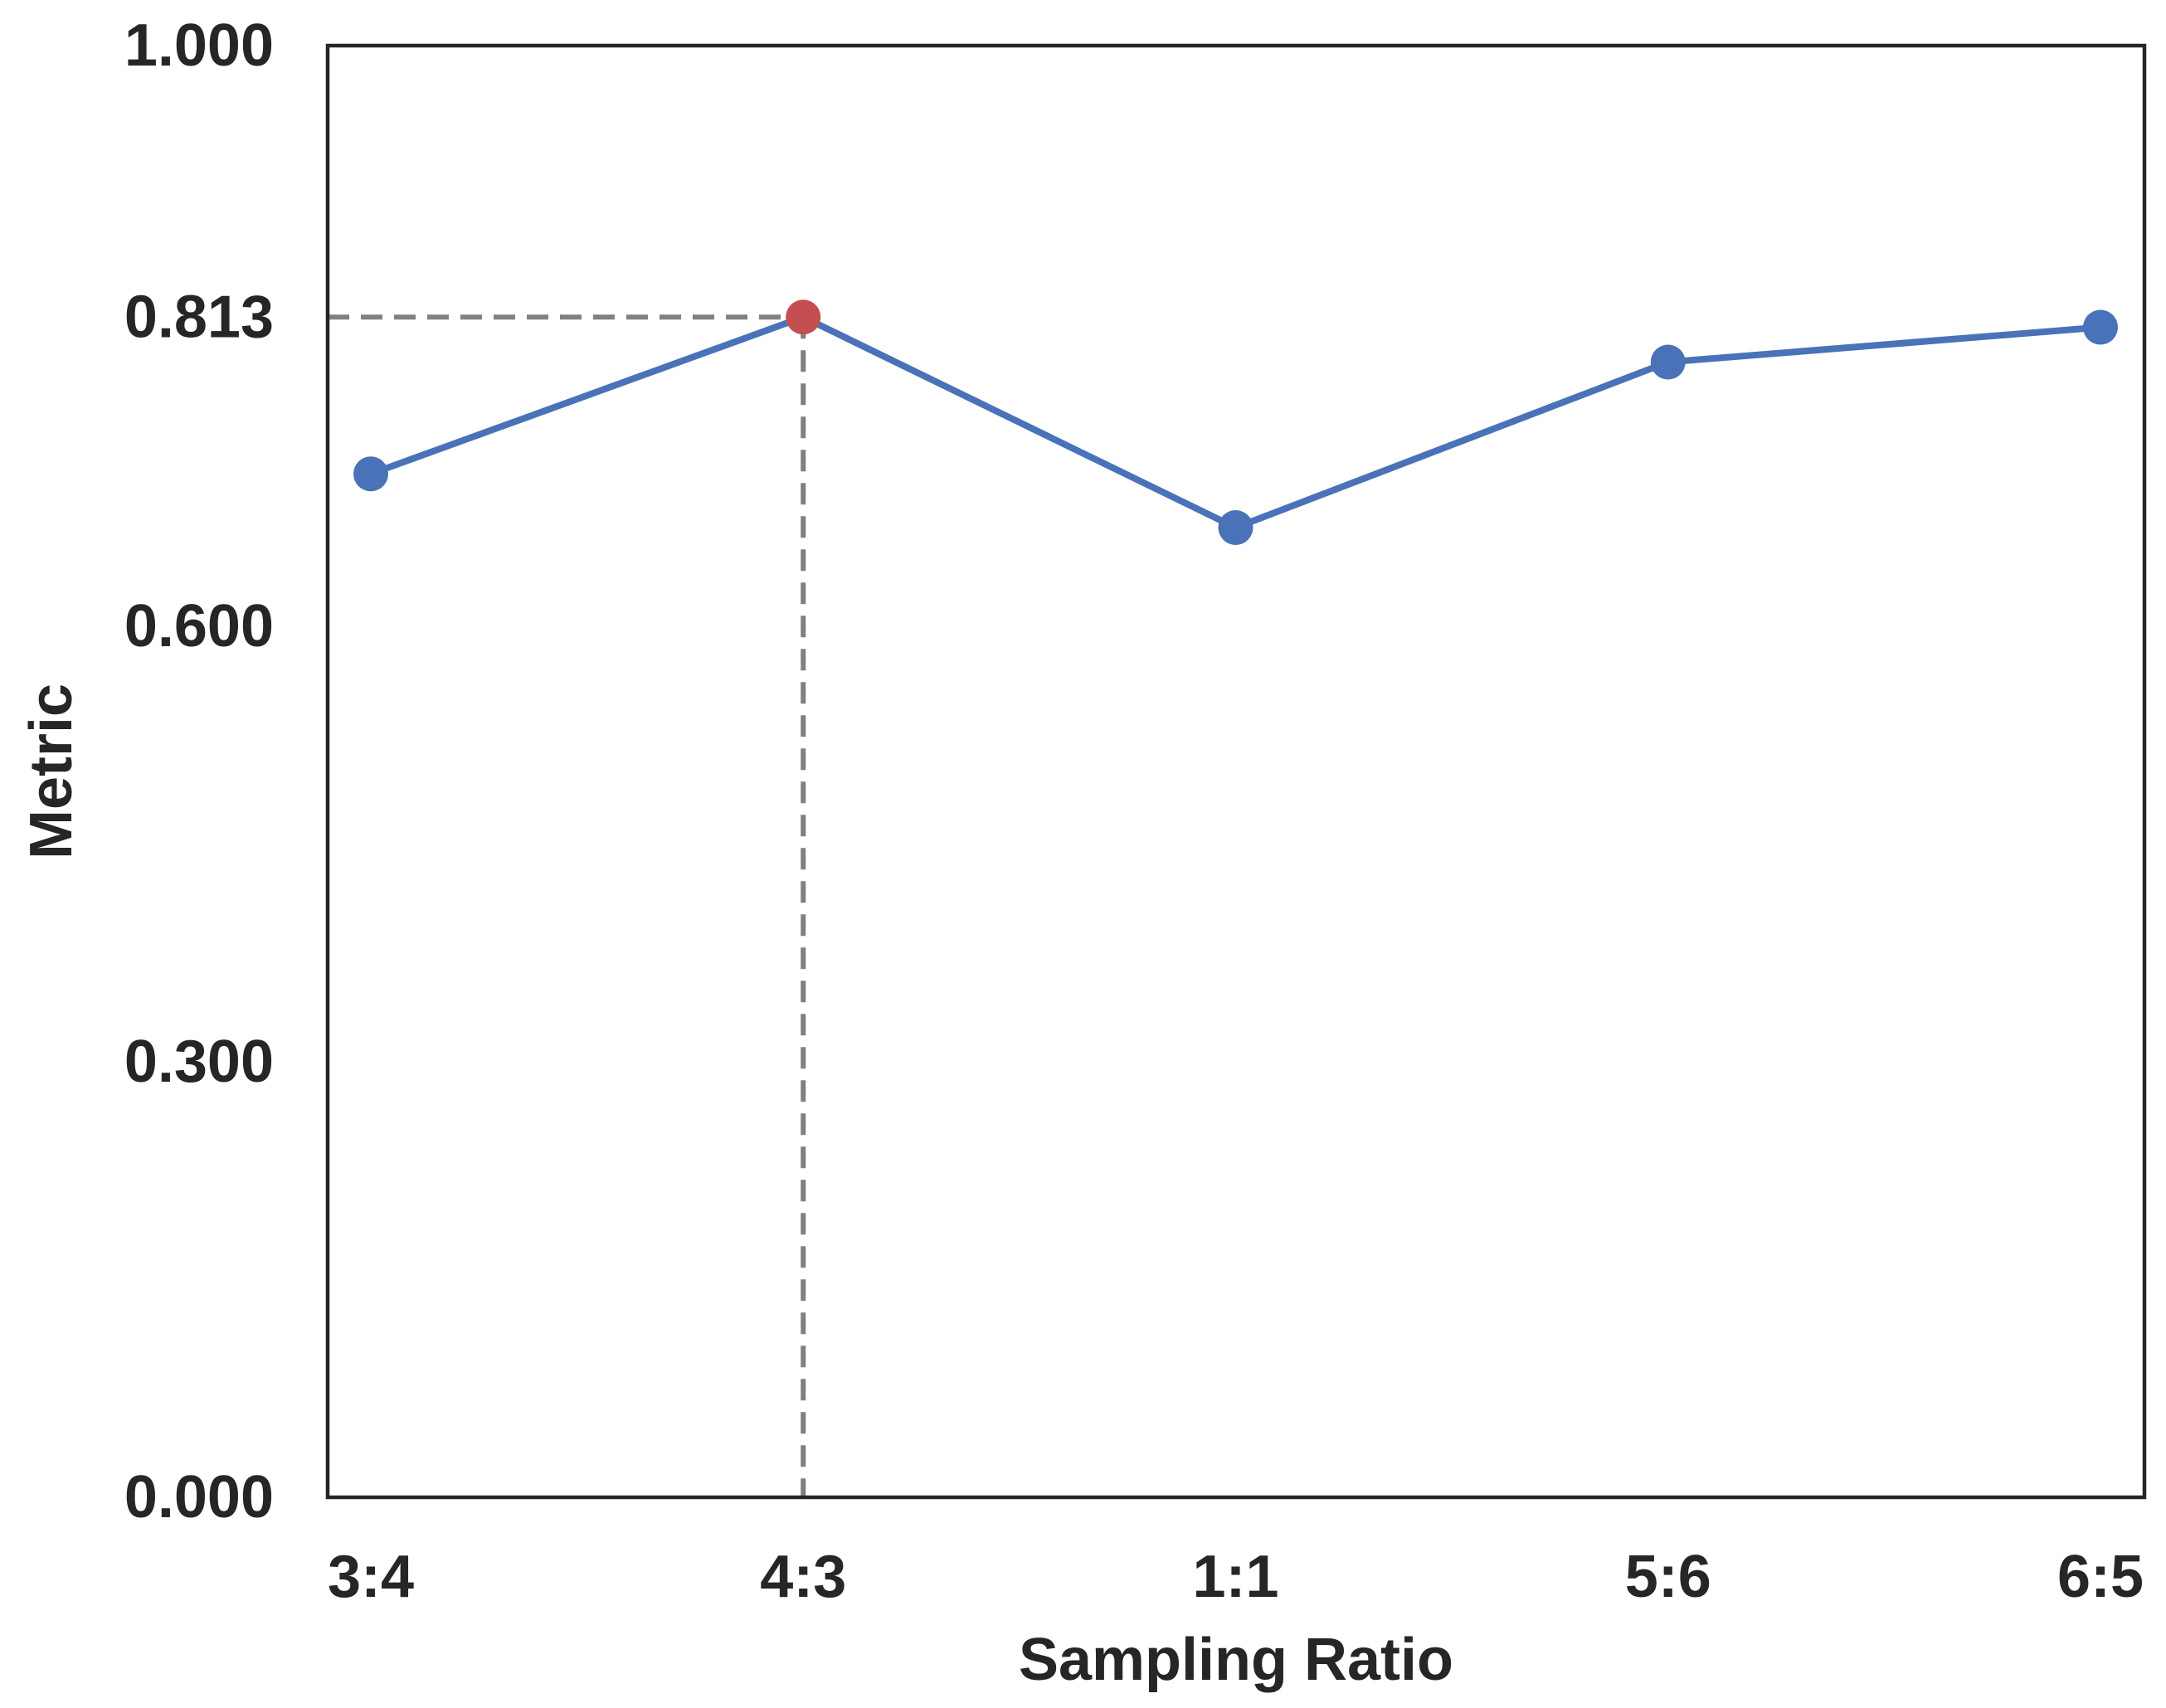 This screenshot has width=2166, height=1708. What do you see at coordinates (803, 317) in the screenshot?
I see `highlight-point` at bounding box center [803, 317].